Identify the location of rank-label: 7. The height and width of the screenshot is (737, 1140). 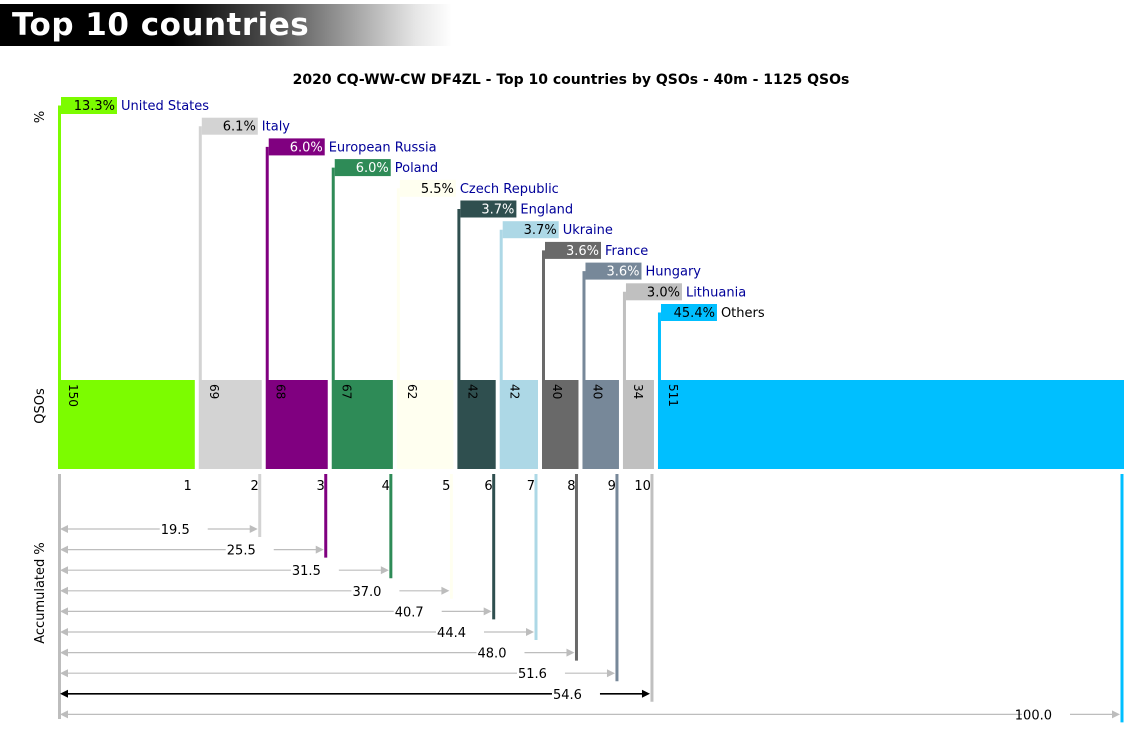
(531, 486).